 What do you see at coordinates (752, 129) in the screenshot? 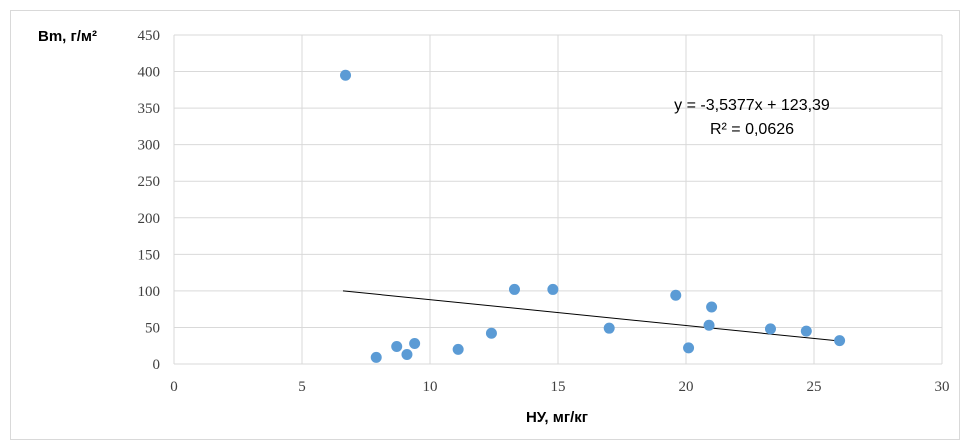
I see `trendline-r2: R² = 0,0626` at bounding box center [752, 129].